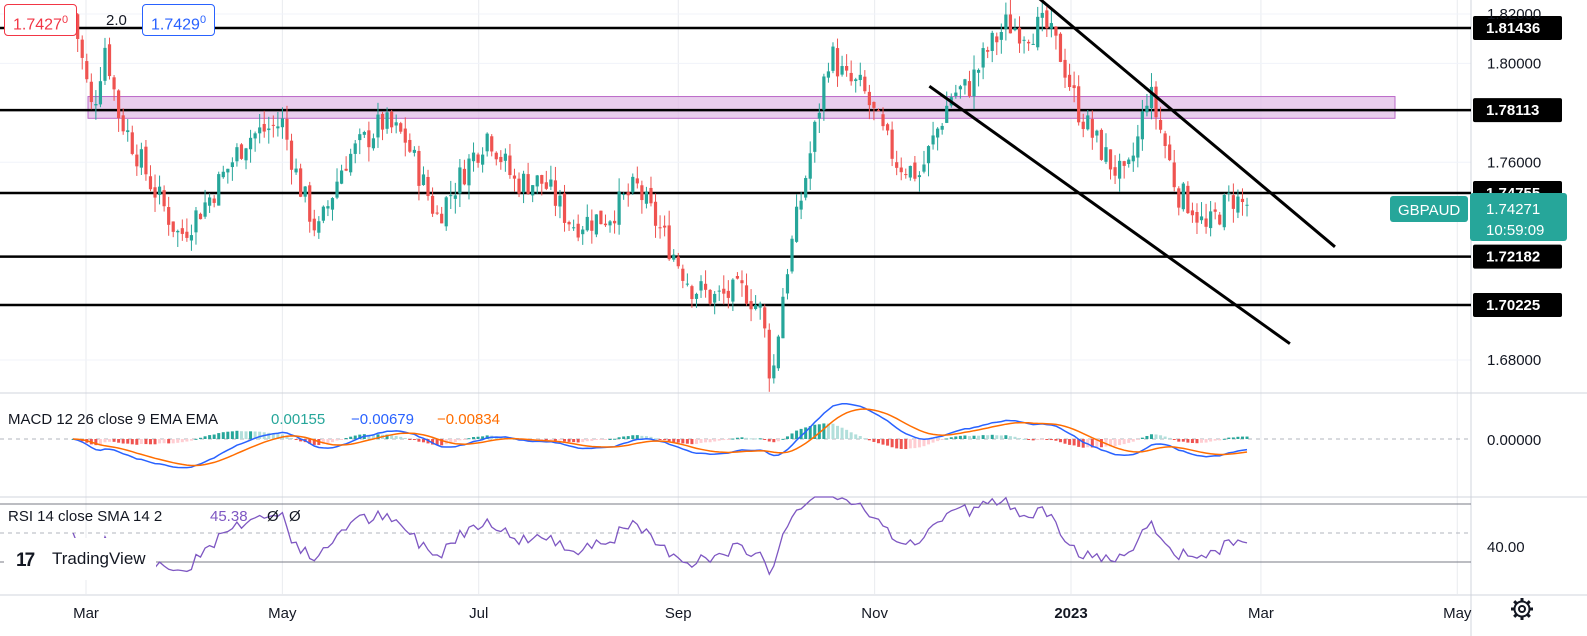 The height and width of the screenshot is (636, 1587). What do you see at coordinates (113, 419) in the screenshot?
I see `macd-legend-label: MACD 12 26 close 9 EMA EMA` at bounding box center [113, 419].